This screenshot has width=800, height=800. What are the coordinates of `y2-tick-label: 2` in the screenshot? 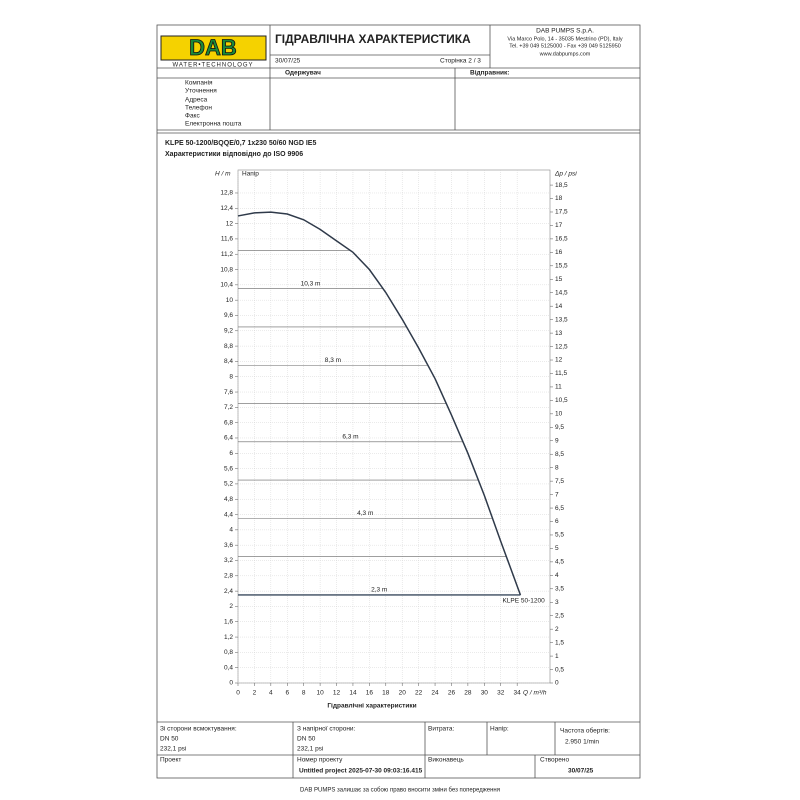 It's located at (557, 629).